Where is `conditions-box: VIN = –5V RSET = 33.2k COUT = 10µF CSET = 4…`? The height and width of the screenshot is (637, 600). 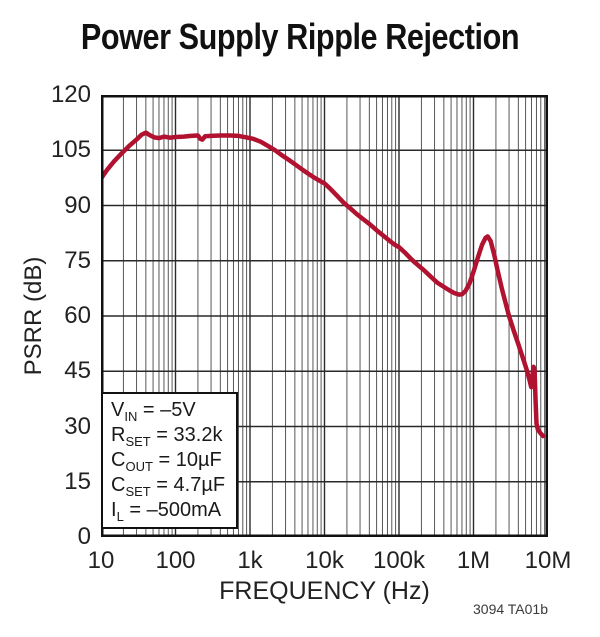
conditions-box: VIN = –5V RSET = 33.2k COUT = 10µF CSET = 4… is located at coordinates (169, 460).